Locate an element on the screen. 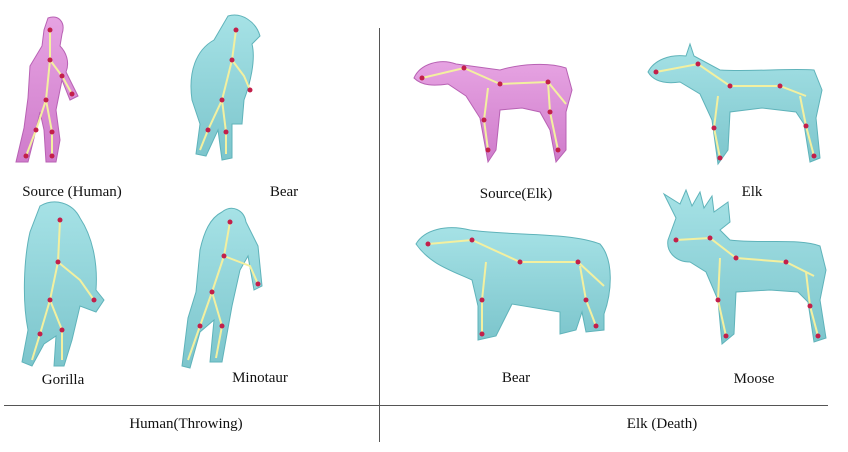  elk-figure is located at coordinates (735, 104).